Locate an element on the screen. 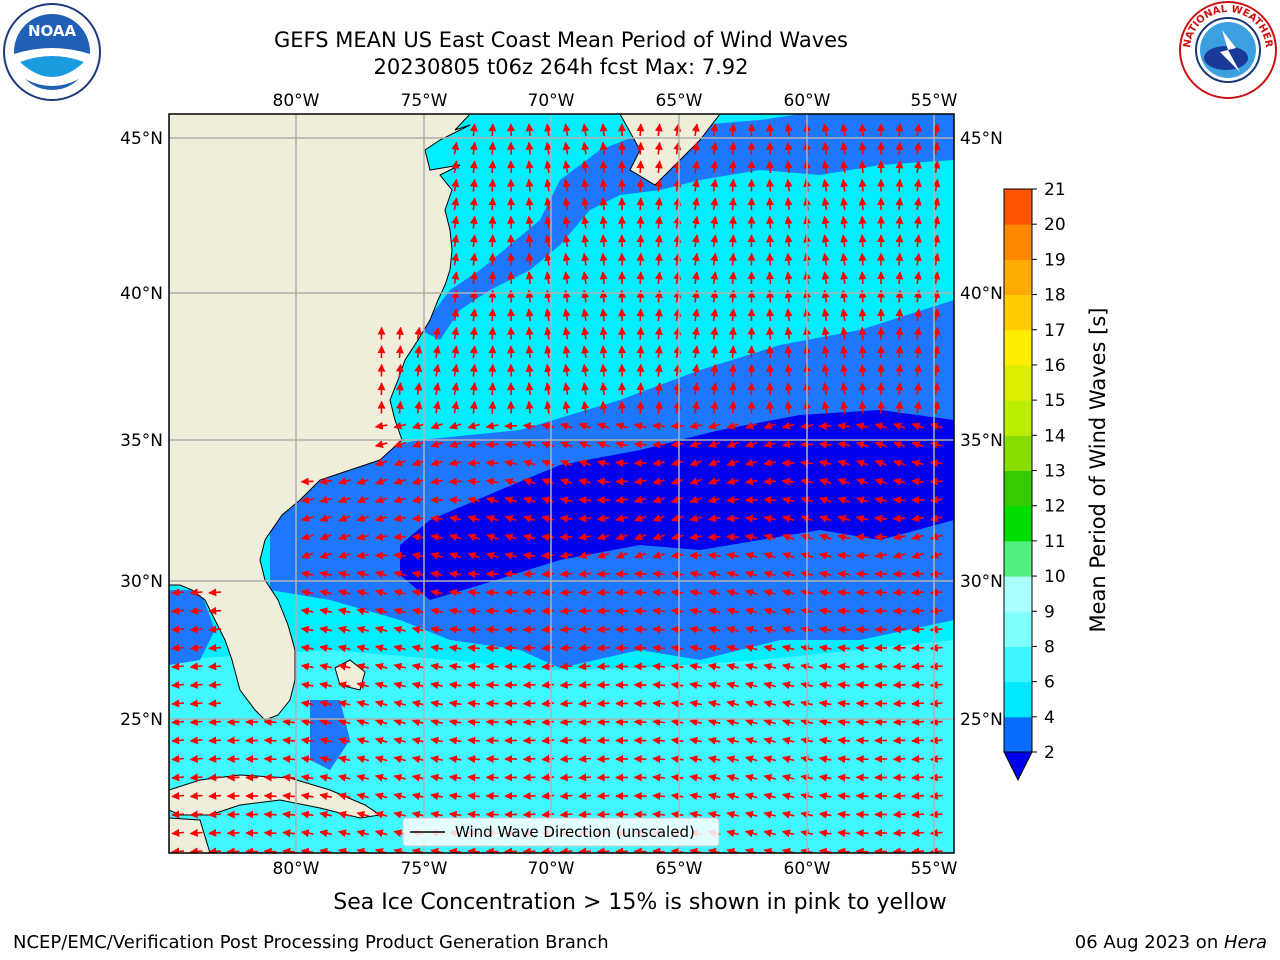 The image size is (1280, 960). colorbar-tick-label: 17 is located at coordinates (1055, 331).